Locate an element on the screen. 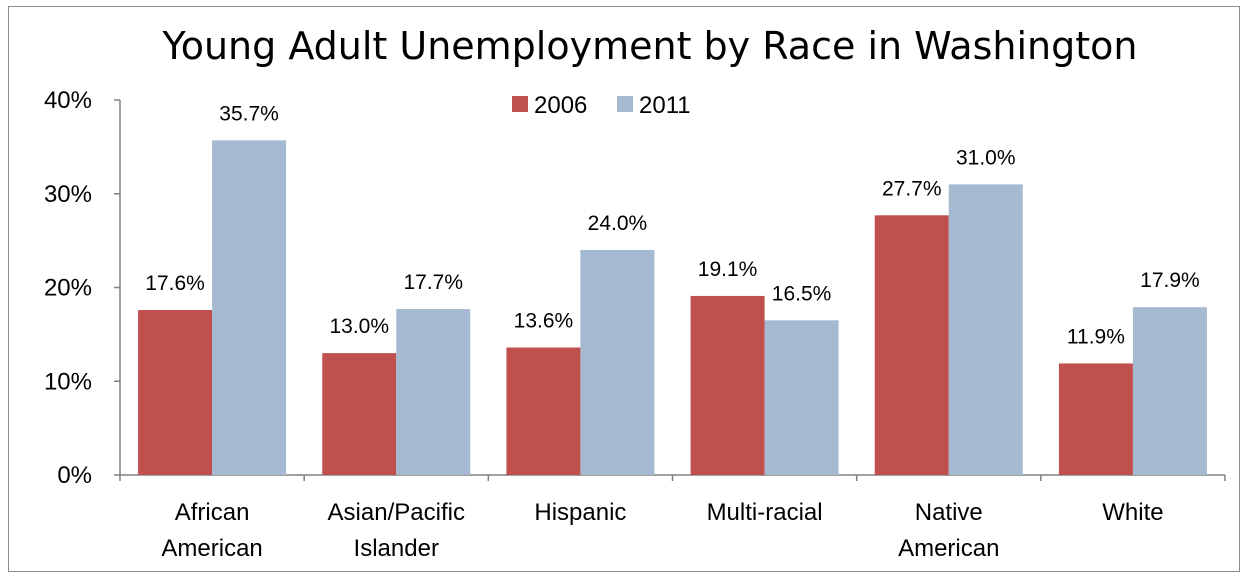 The height and width of the screenshot is (578, 1248). data-label: 35.7% is located at coordinates (249, 113).